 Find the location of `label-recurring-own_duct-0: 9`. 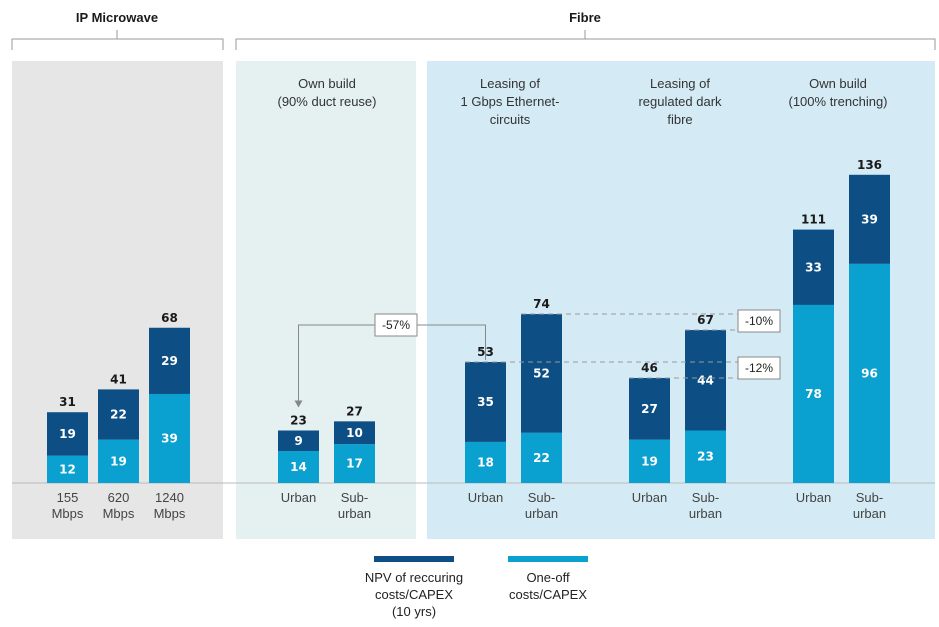

label-recurring-own_duct-0: 9 is located at coordinates (298, 441).